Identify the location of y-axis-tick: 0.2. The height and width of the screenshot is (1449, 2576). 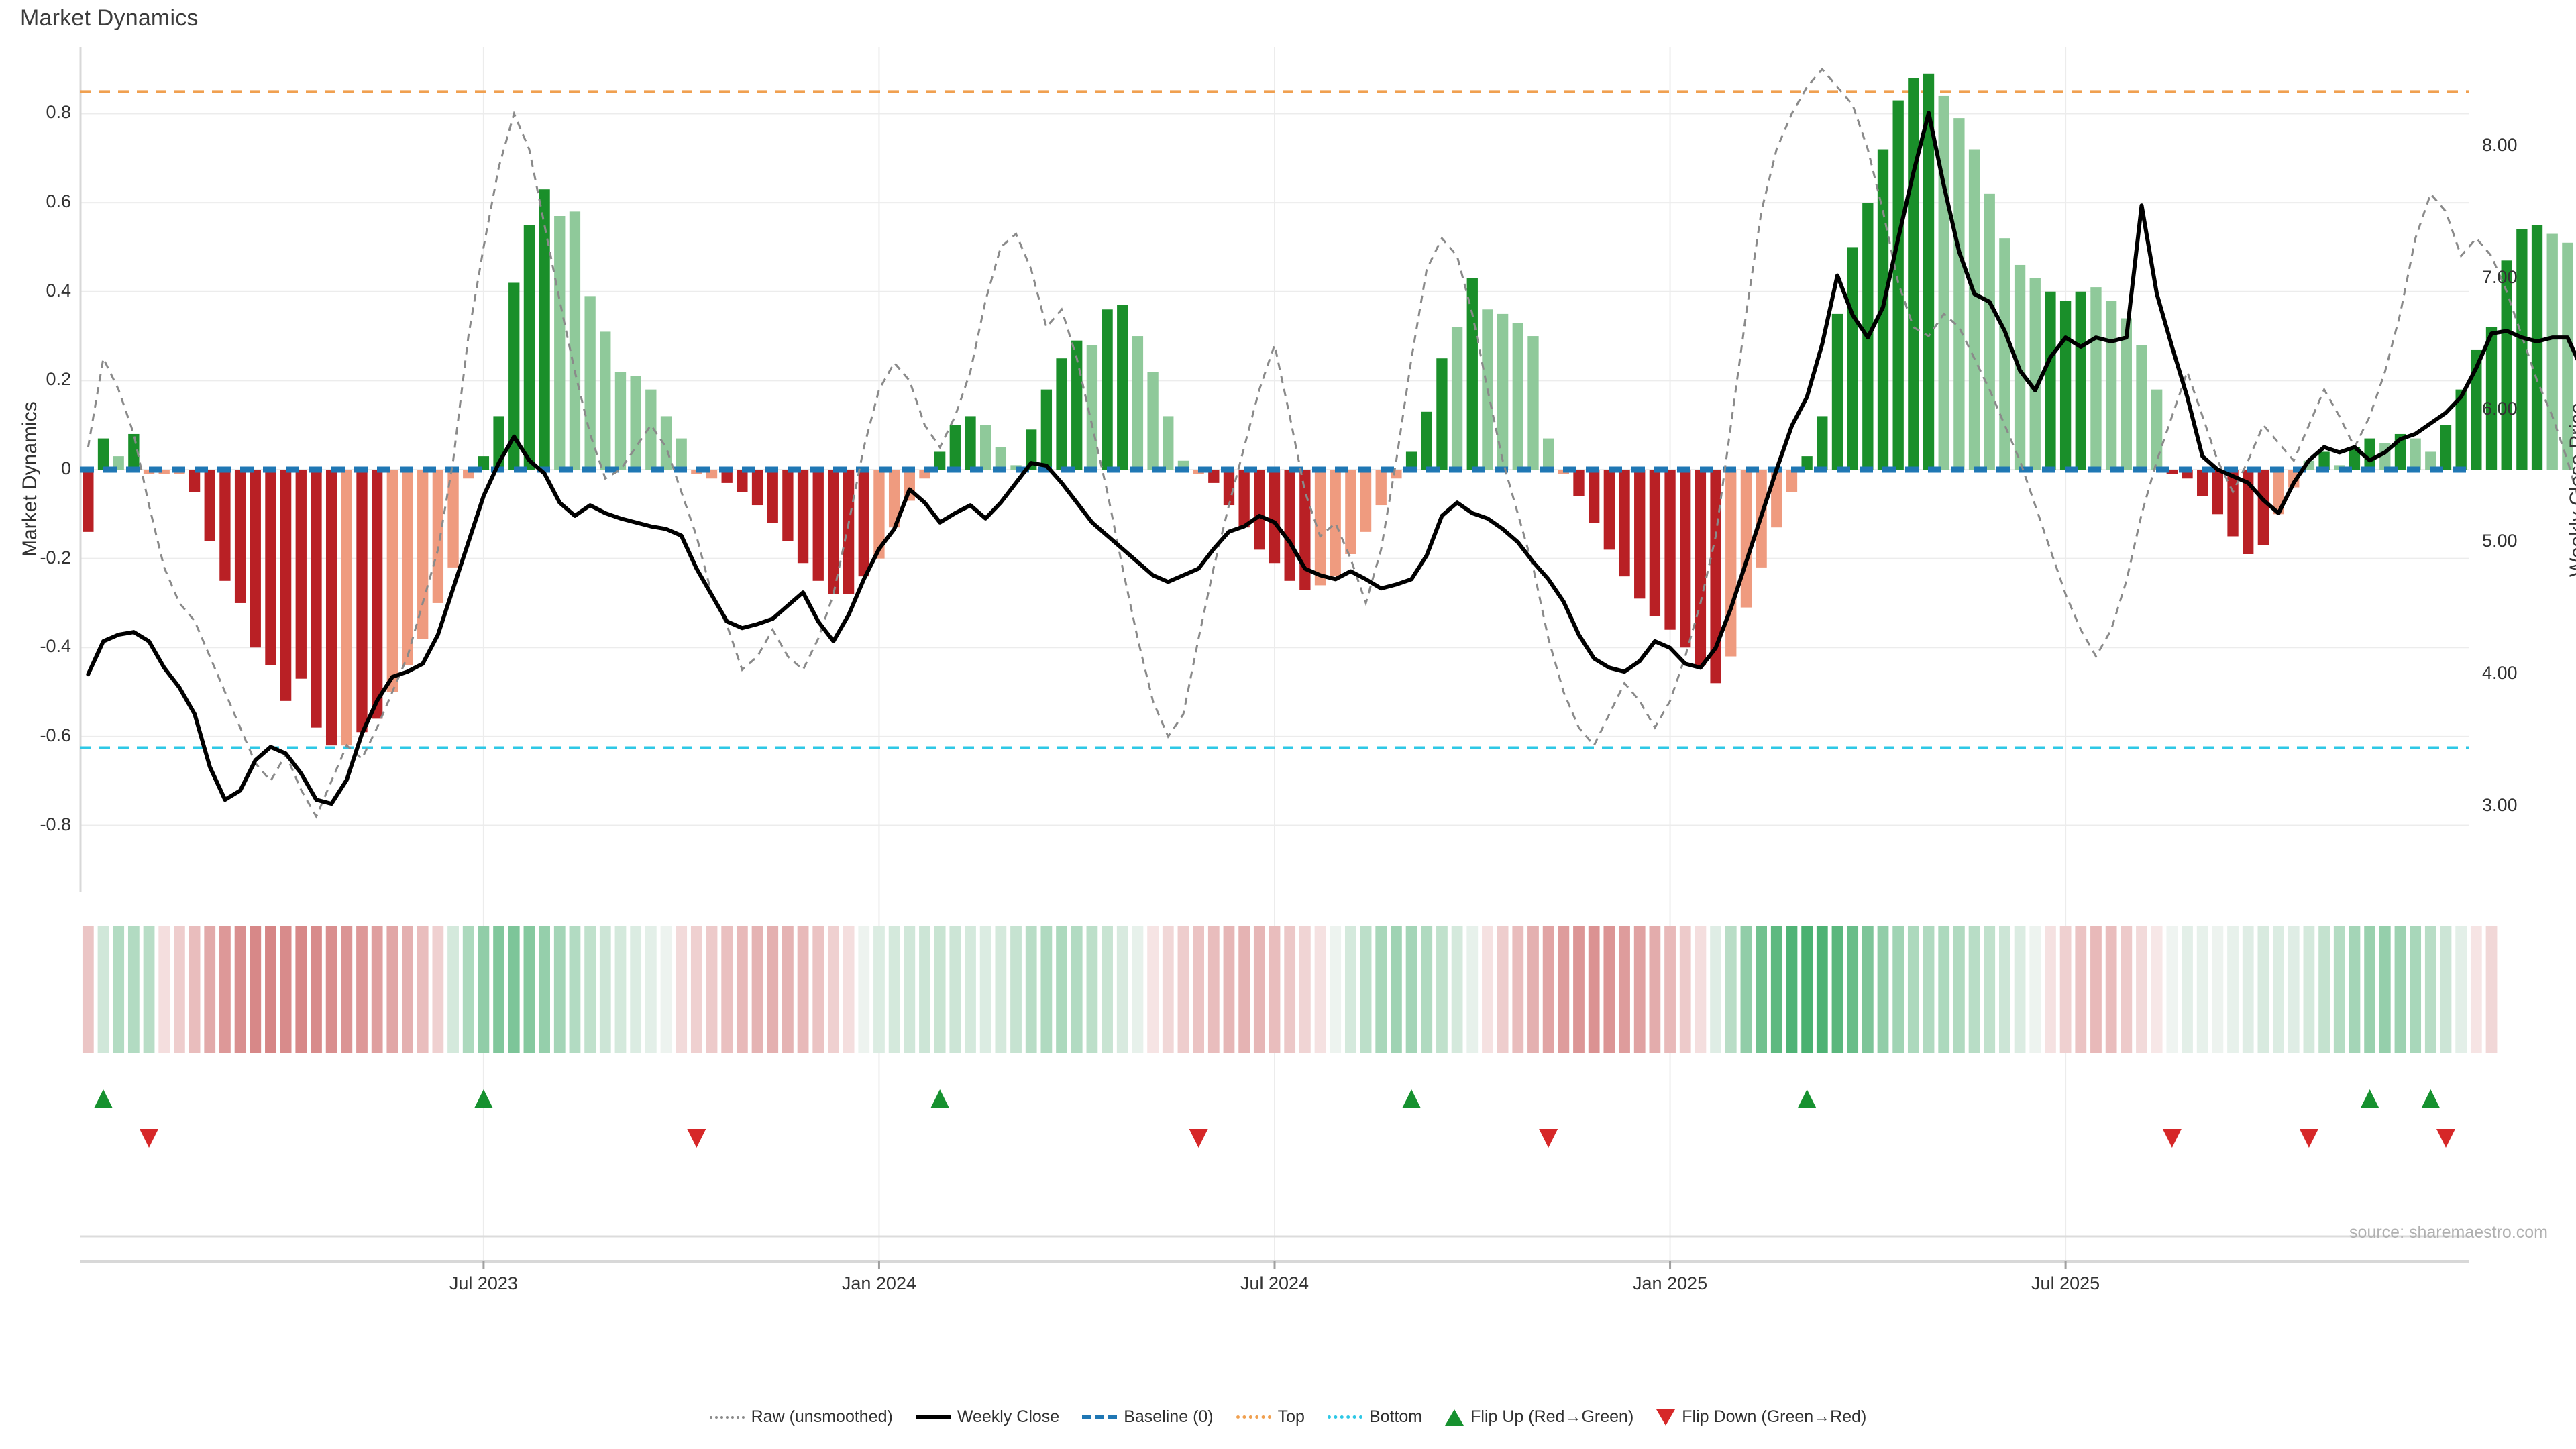
(58, 379).